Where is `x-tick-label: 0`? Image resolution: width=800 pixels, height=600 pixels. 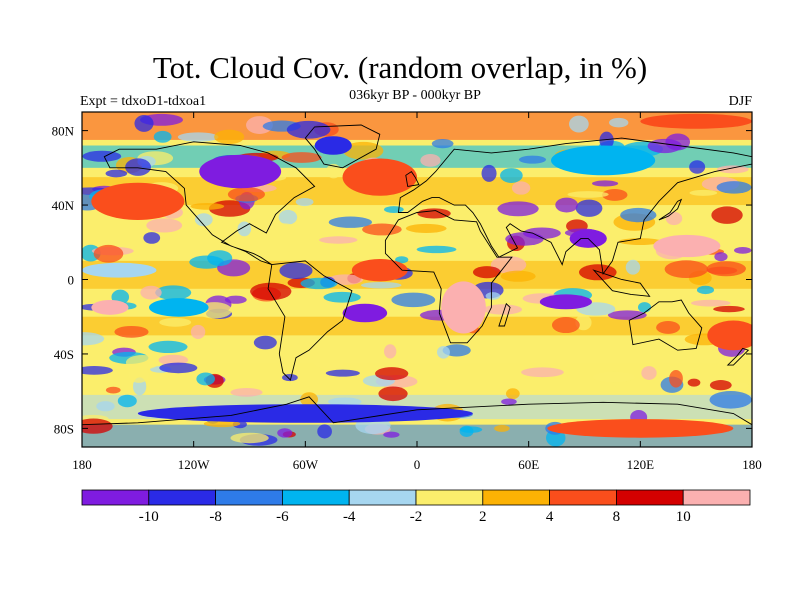 x-tick-label: 0 is located at coordinates (417, 464).